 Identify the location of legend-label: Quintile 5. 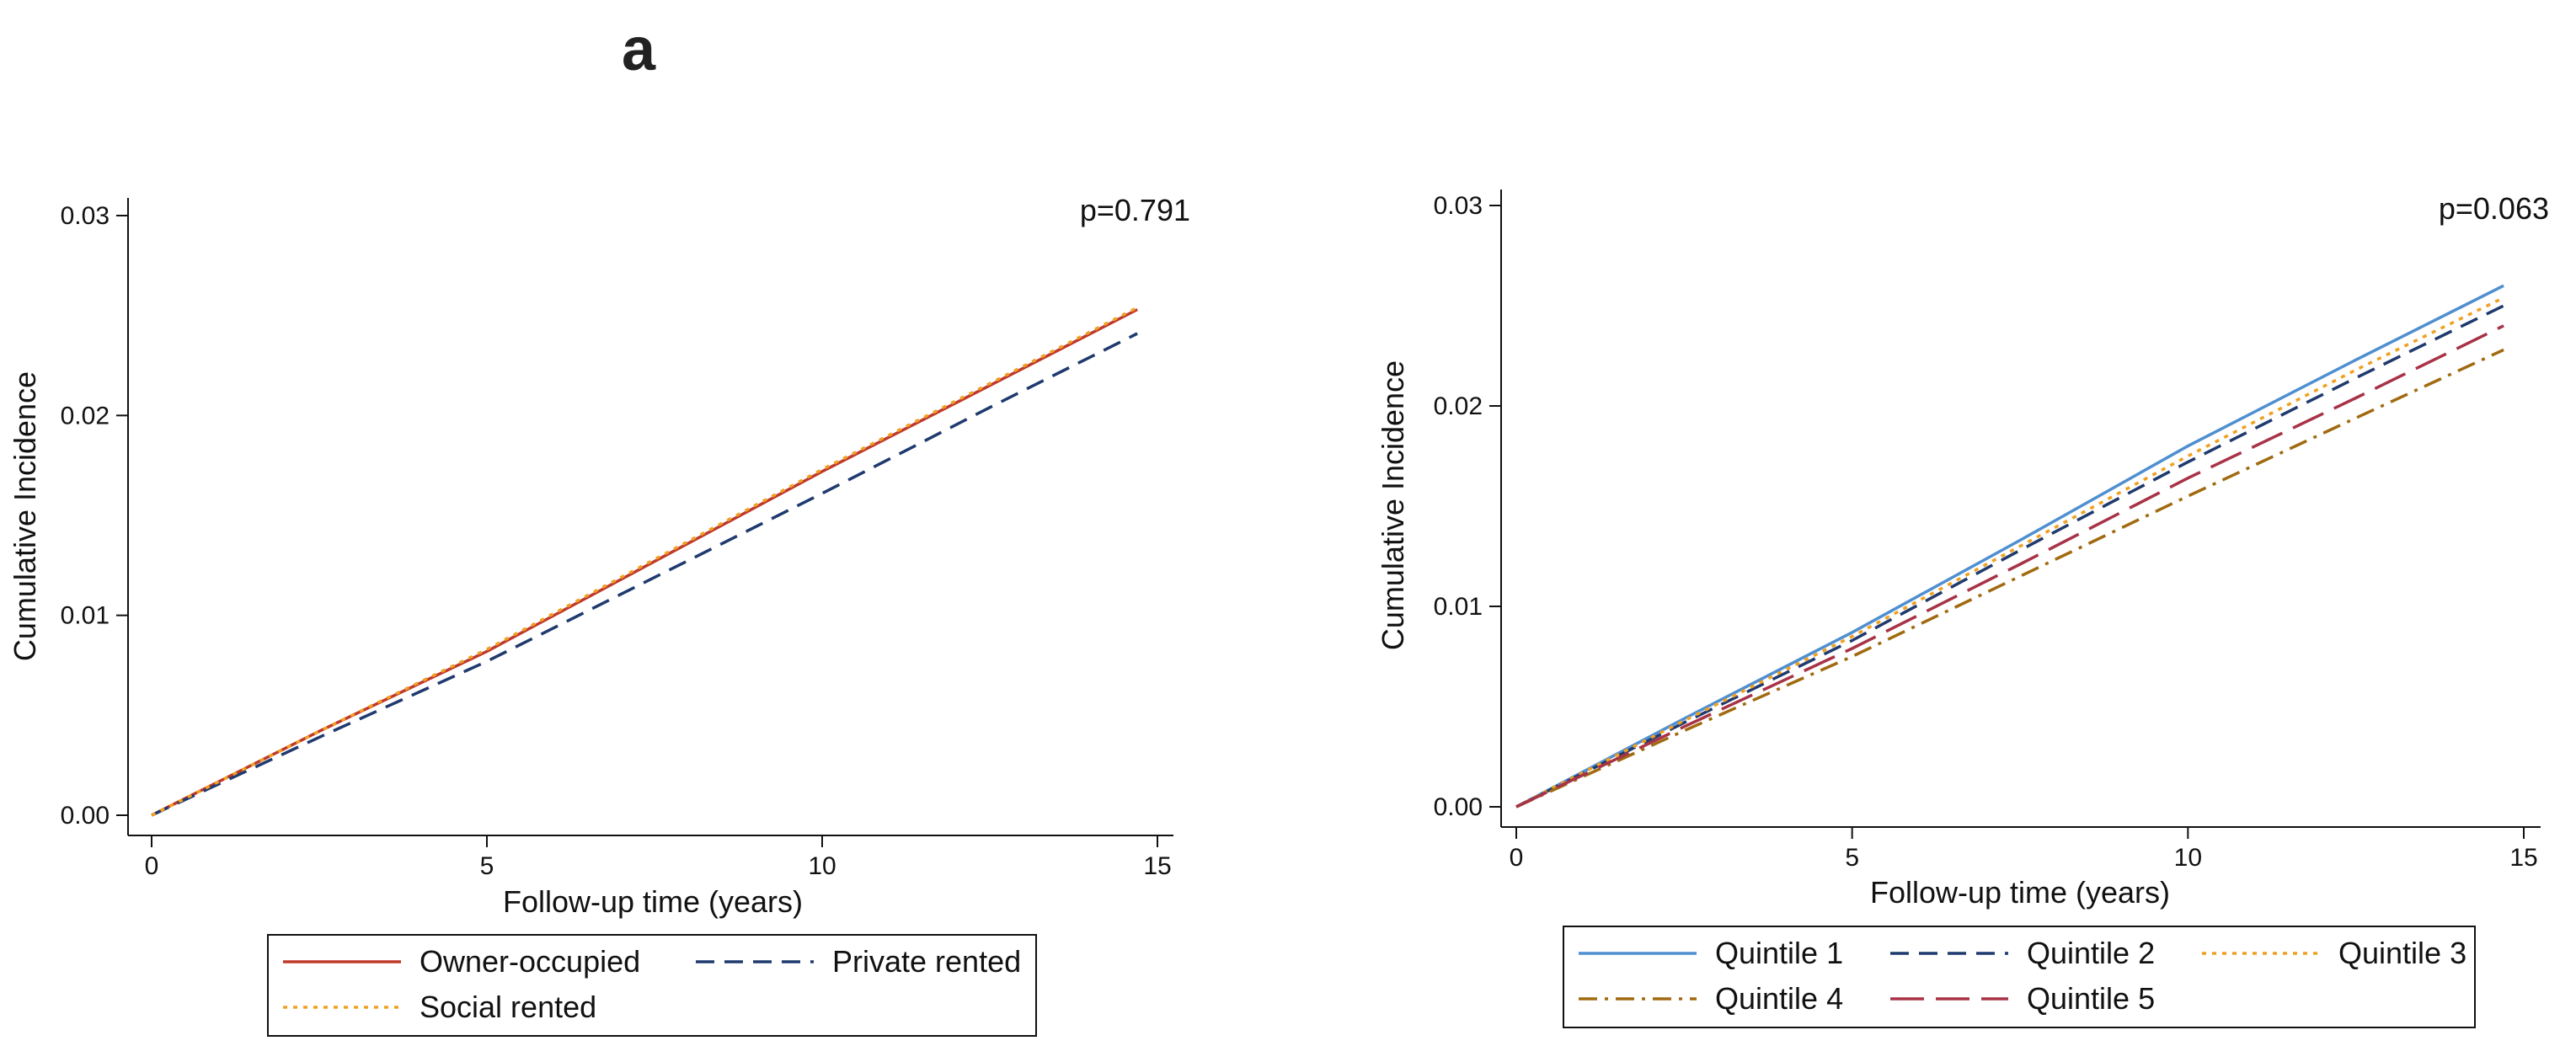
(2091, 998).